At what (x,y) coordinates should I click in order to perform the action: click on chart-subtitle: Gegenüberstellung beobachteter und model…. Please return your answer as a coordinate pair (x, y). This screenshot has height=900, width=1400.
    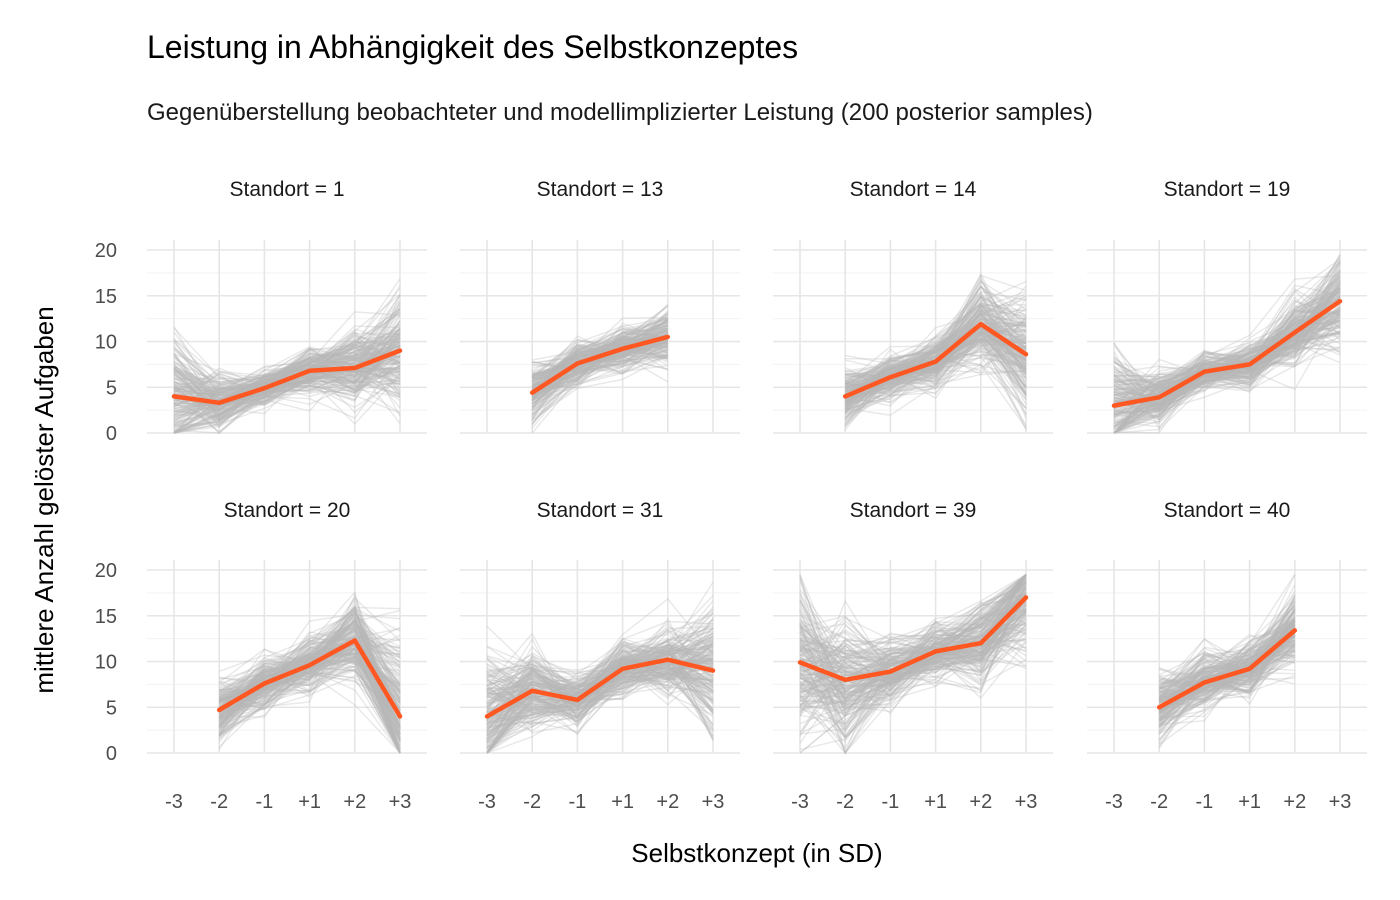
    Looking at the image, I should click on (620, 112).